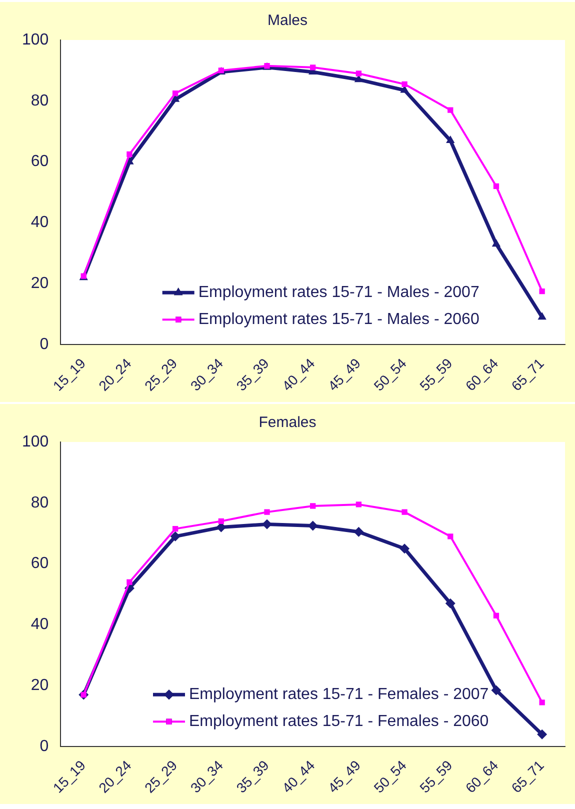 The height and width of the screenshot is (809, 575). Describe the element at coordinates (287, 21) in the screenshot. I see `chart-title: Males` at that location.